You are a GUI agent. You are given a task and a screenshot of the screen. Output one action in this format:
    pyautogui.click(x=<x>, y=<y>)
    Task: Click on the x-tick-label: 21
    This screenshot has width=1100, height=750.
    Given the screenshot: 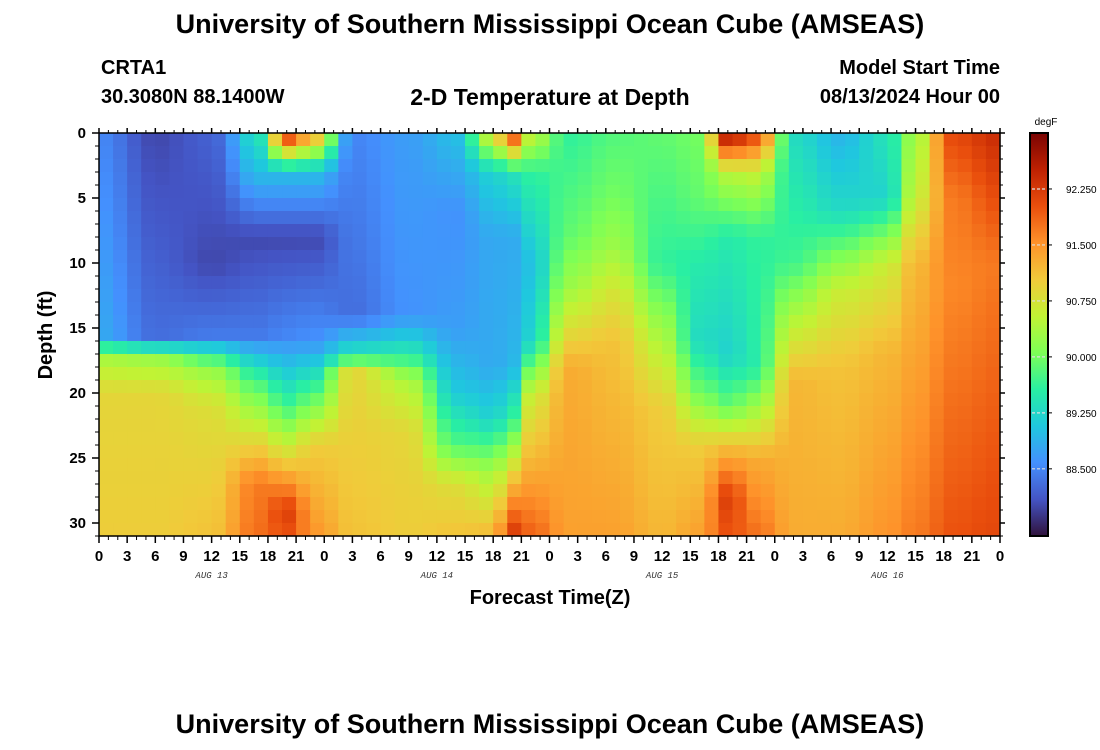 What is the action you would take?
    pyautogui.click(x=296, y=556)
    